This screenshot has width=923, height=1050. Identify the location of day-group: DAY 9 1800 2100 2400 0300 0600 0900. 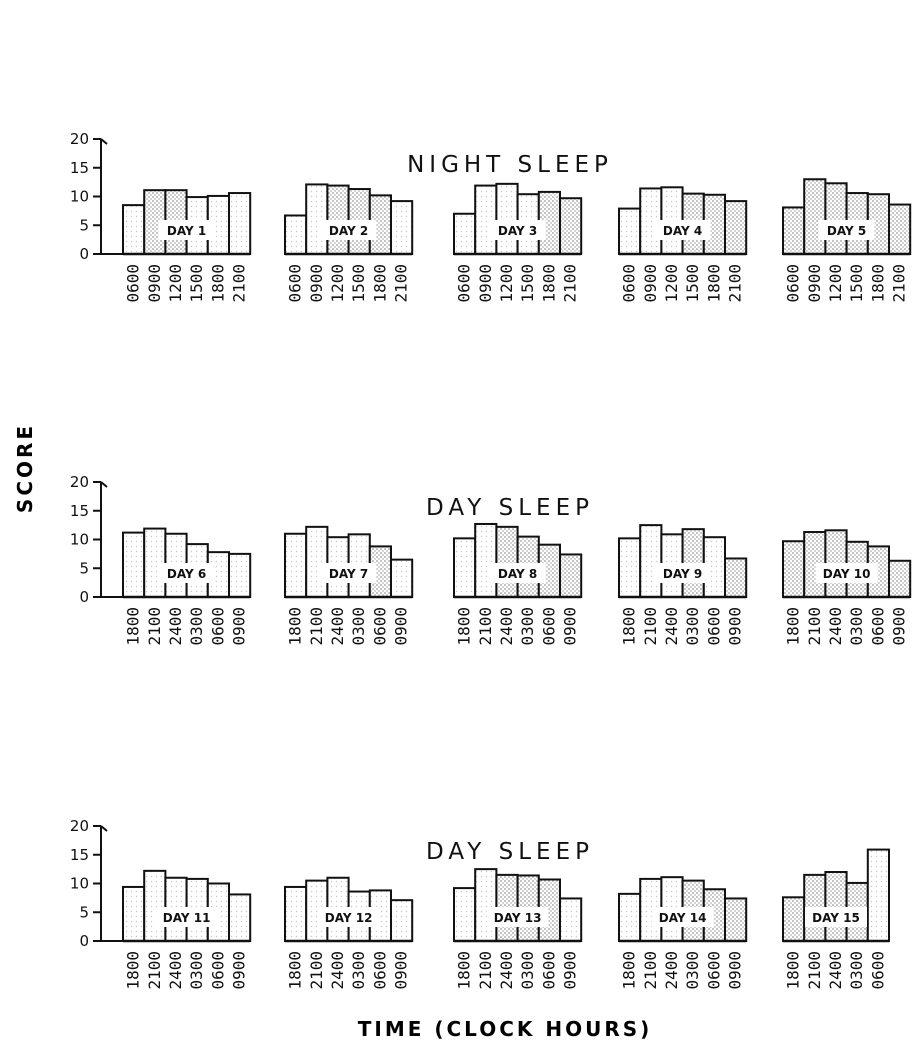
(683, 585).